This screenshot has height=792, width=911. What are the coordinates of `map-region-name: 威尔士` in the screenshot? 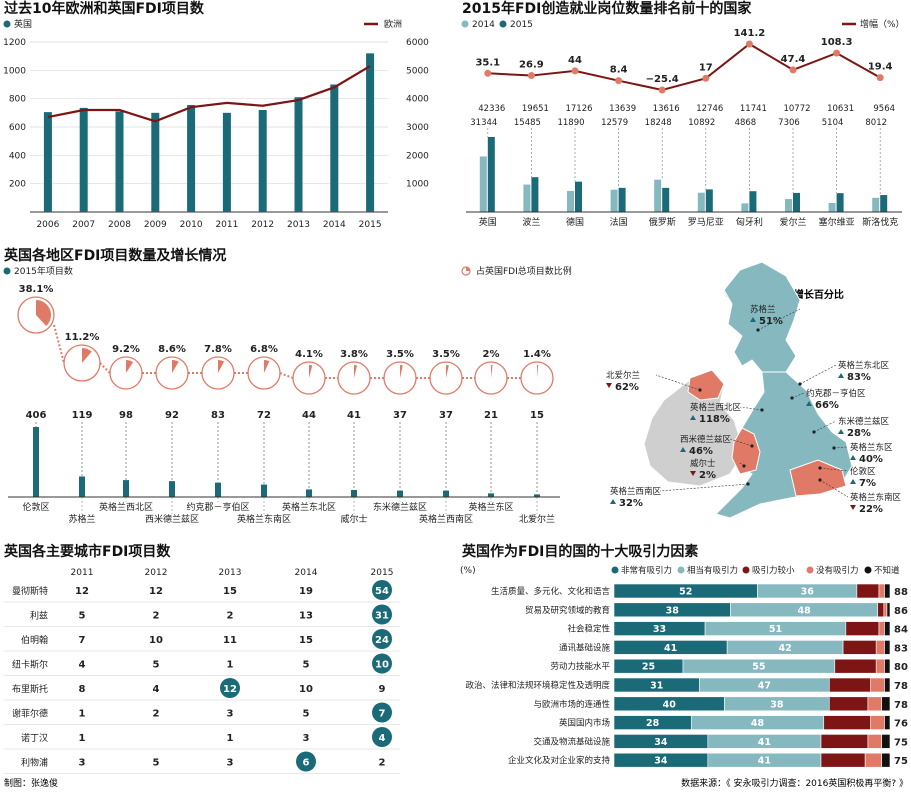 It's located at (703, 463).